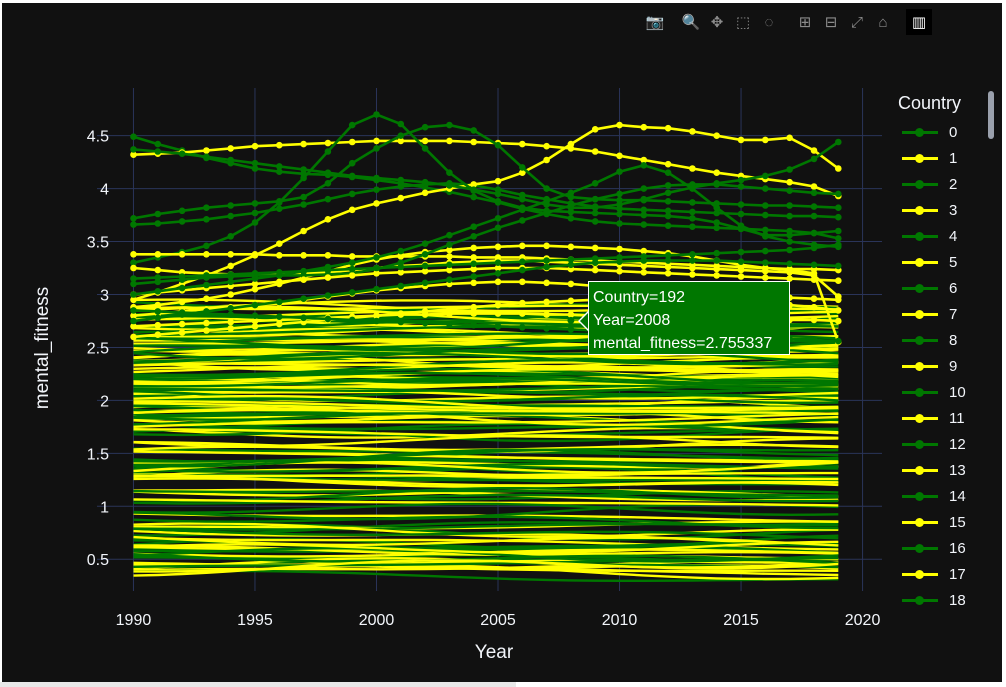 The width and height of the screenshot is (1006, 687). What do you see at coordinates (945, 340) in the screenshot?
I see `legend-item-8: 8` at bounding box center [945, 340].